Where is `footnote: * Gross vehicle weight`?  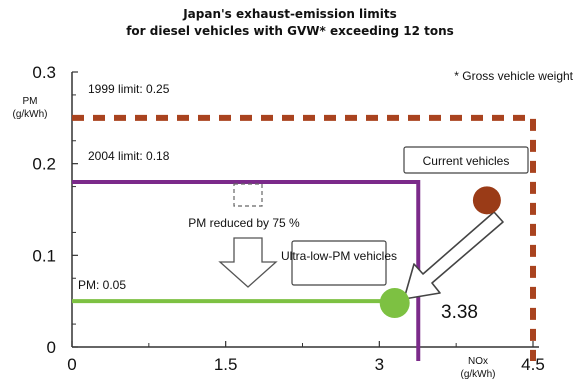 footnote: * Gross vehicle weight is located at coordinates (513, 76).